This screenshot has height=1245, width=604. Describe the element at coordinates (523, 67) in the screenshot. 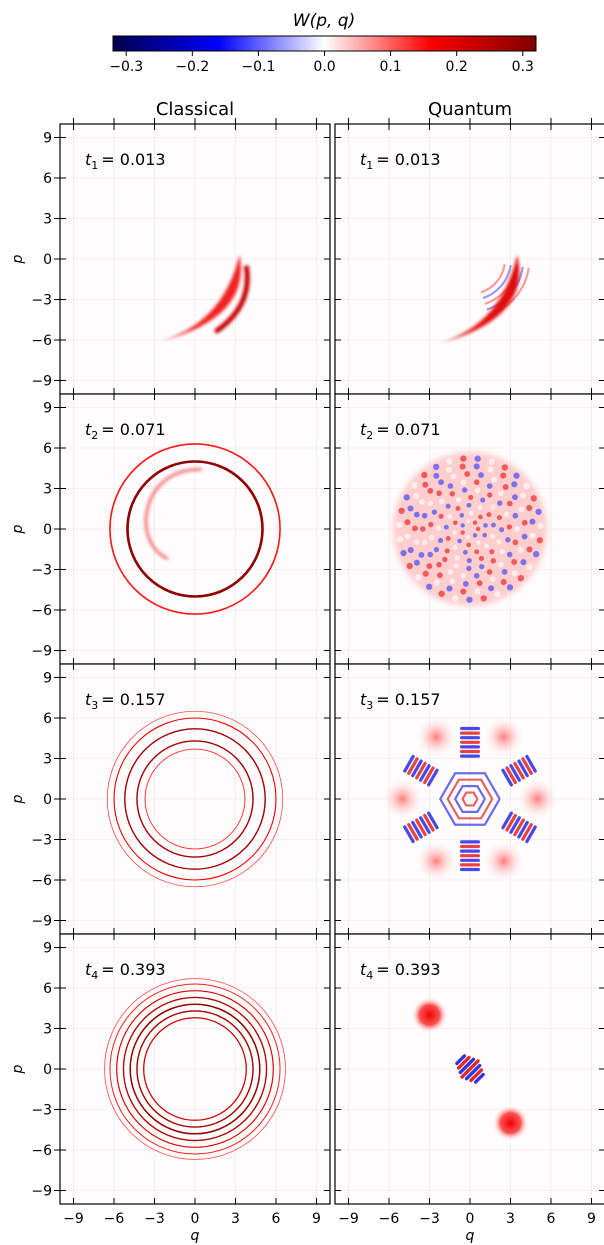

I see `colorbar-tick-label: 0.3` at that location.